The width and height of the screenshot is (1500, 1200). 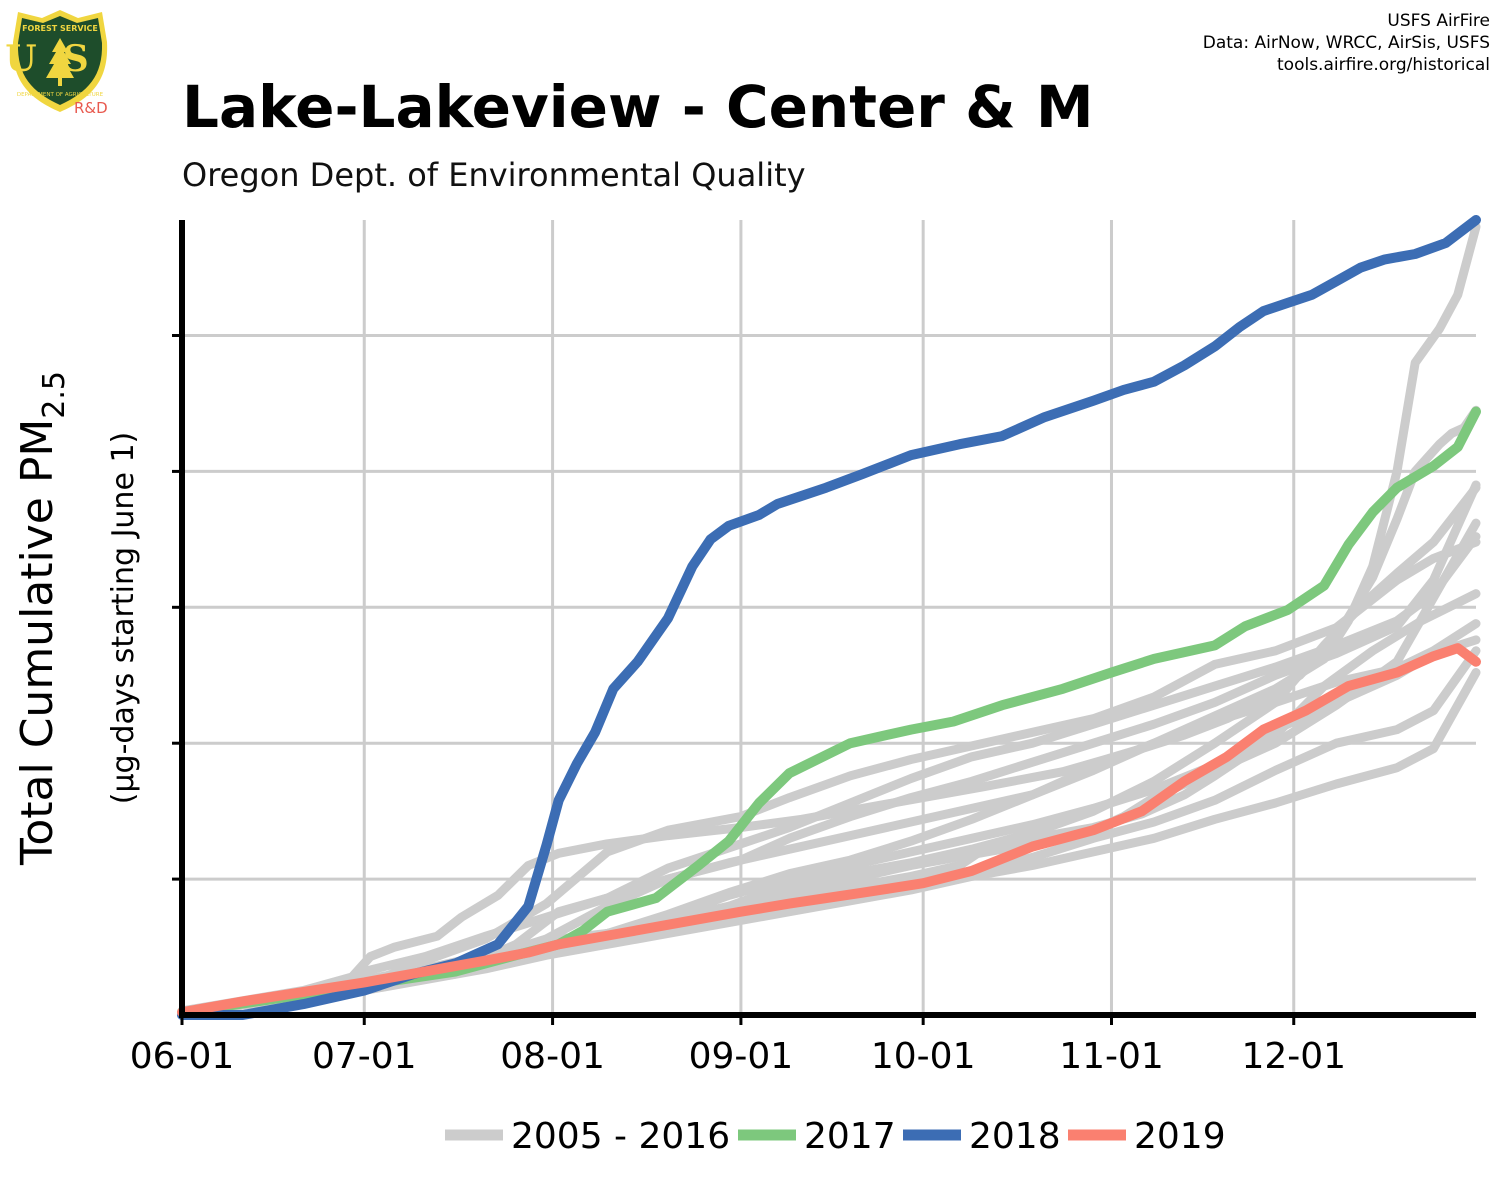 I want to click on y-axis-label-subscript: 2.5, so click(x=54, y=395).